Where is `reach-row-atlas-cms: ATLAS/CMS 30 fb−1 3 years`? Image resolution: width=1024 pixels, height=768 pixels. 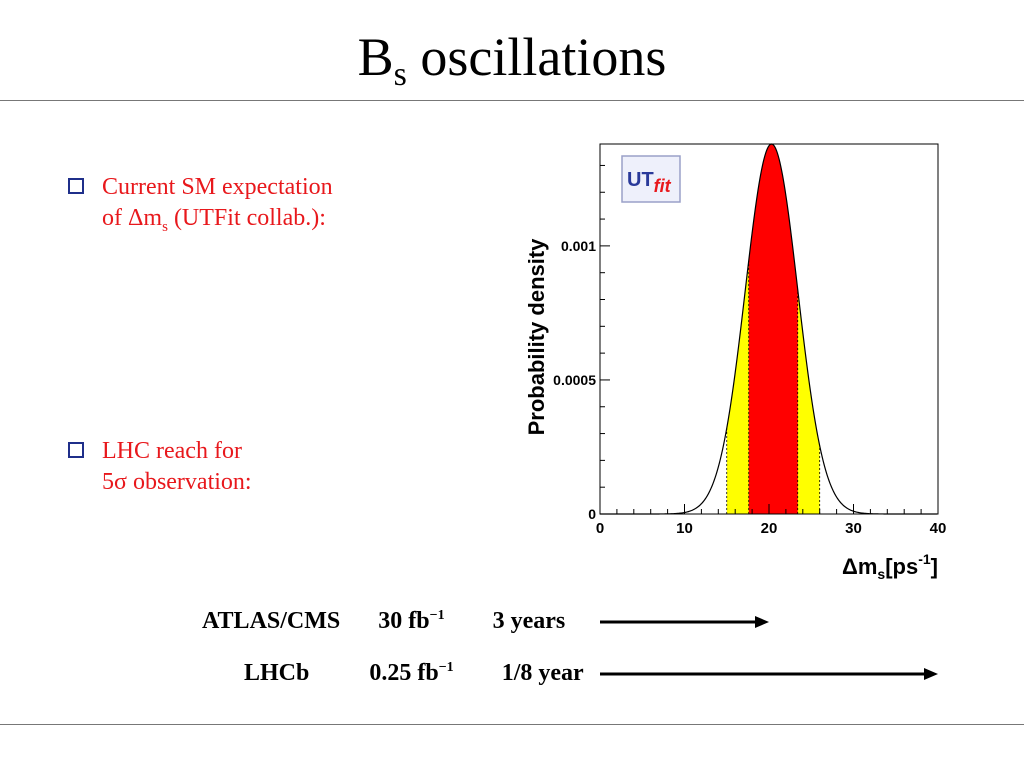 reach-row-atlas-cms: ATLAS/CMS 30 fb−1 3 years is located at coordinates (383, 621).